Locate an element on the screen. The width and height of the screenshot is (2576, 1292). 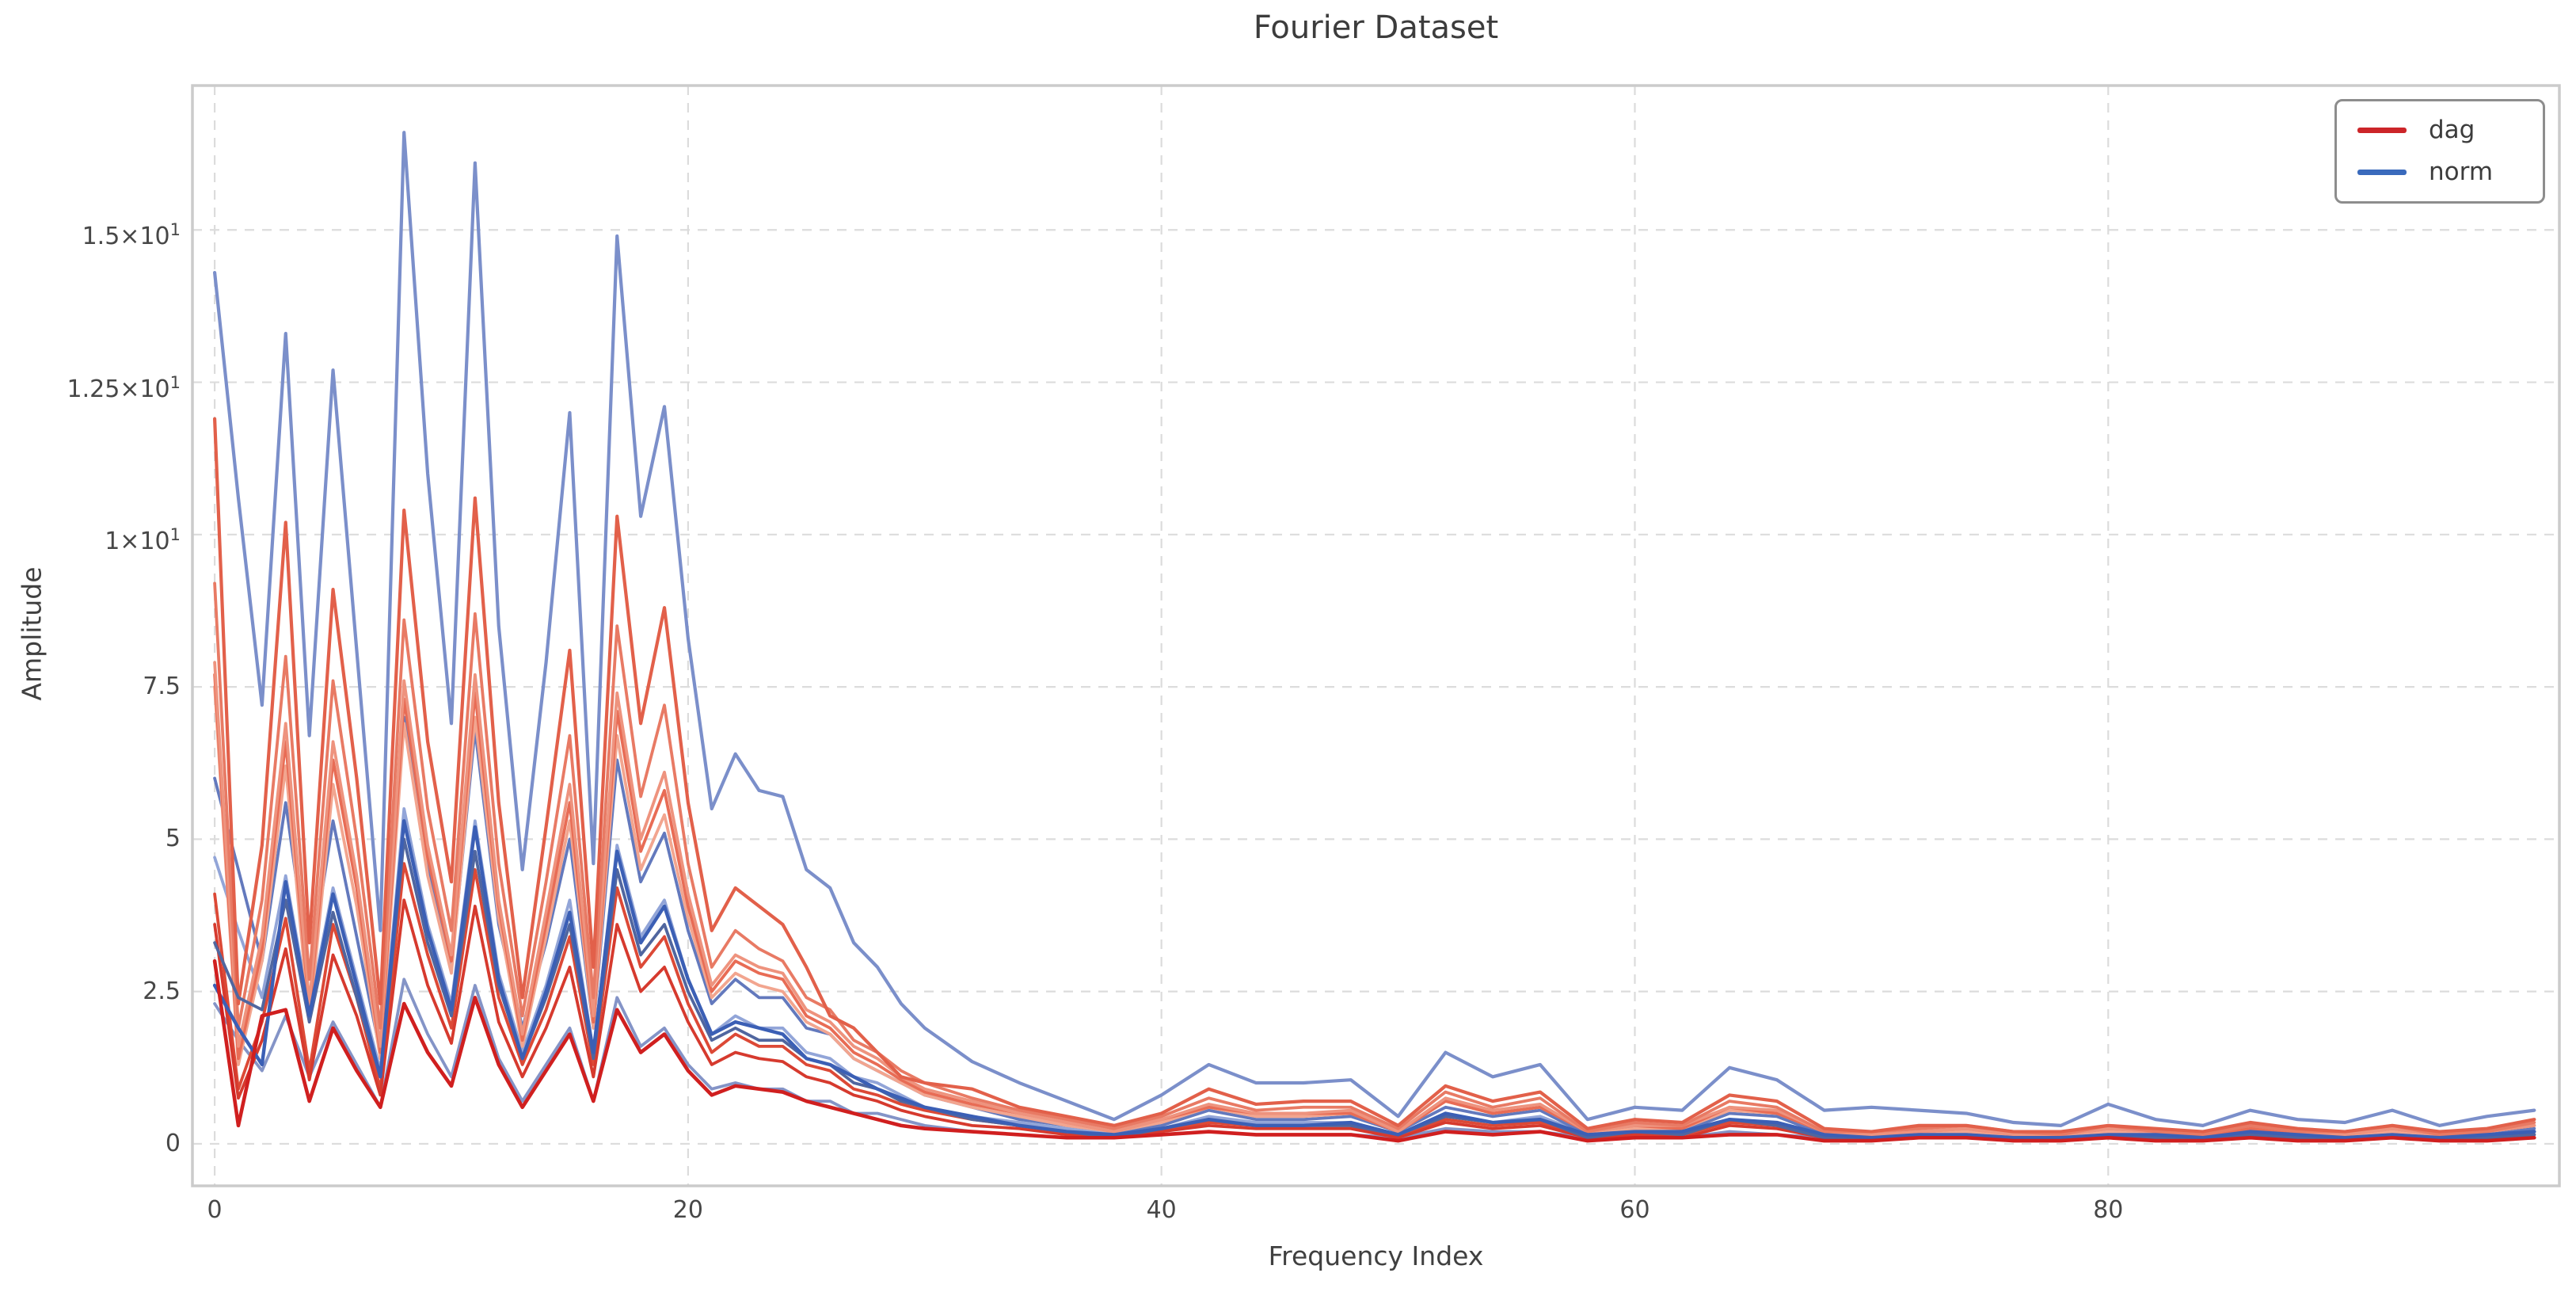
x-tick-label: 80 is located at coordinates (2108, 1210).